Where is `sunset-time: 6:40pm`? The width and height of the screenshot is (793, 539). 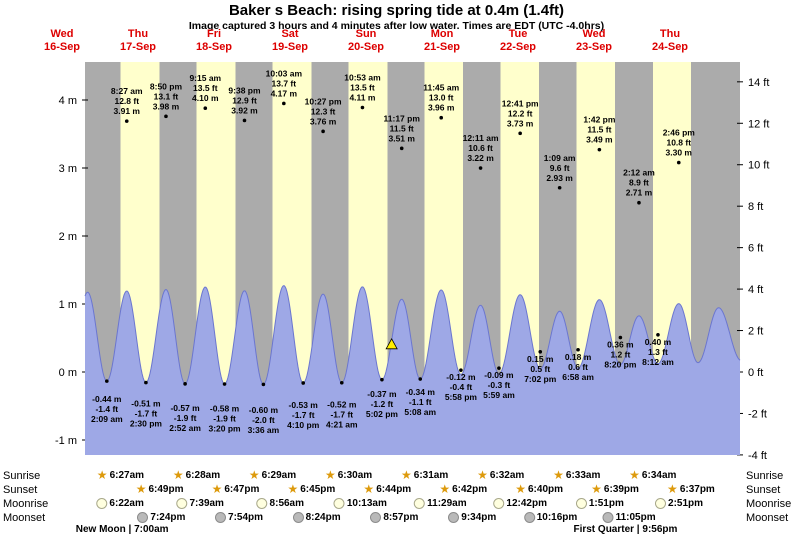 sunset-time: 6:40pm is located at coordinates (545, 489).